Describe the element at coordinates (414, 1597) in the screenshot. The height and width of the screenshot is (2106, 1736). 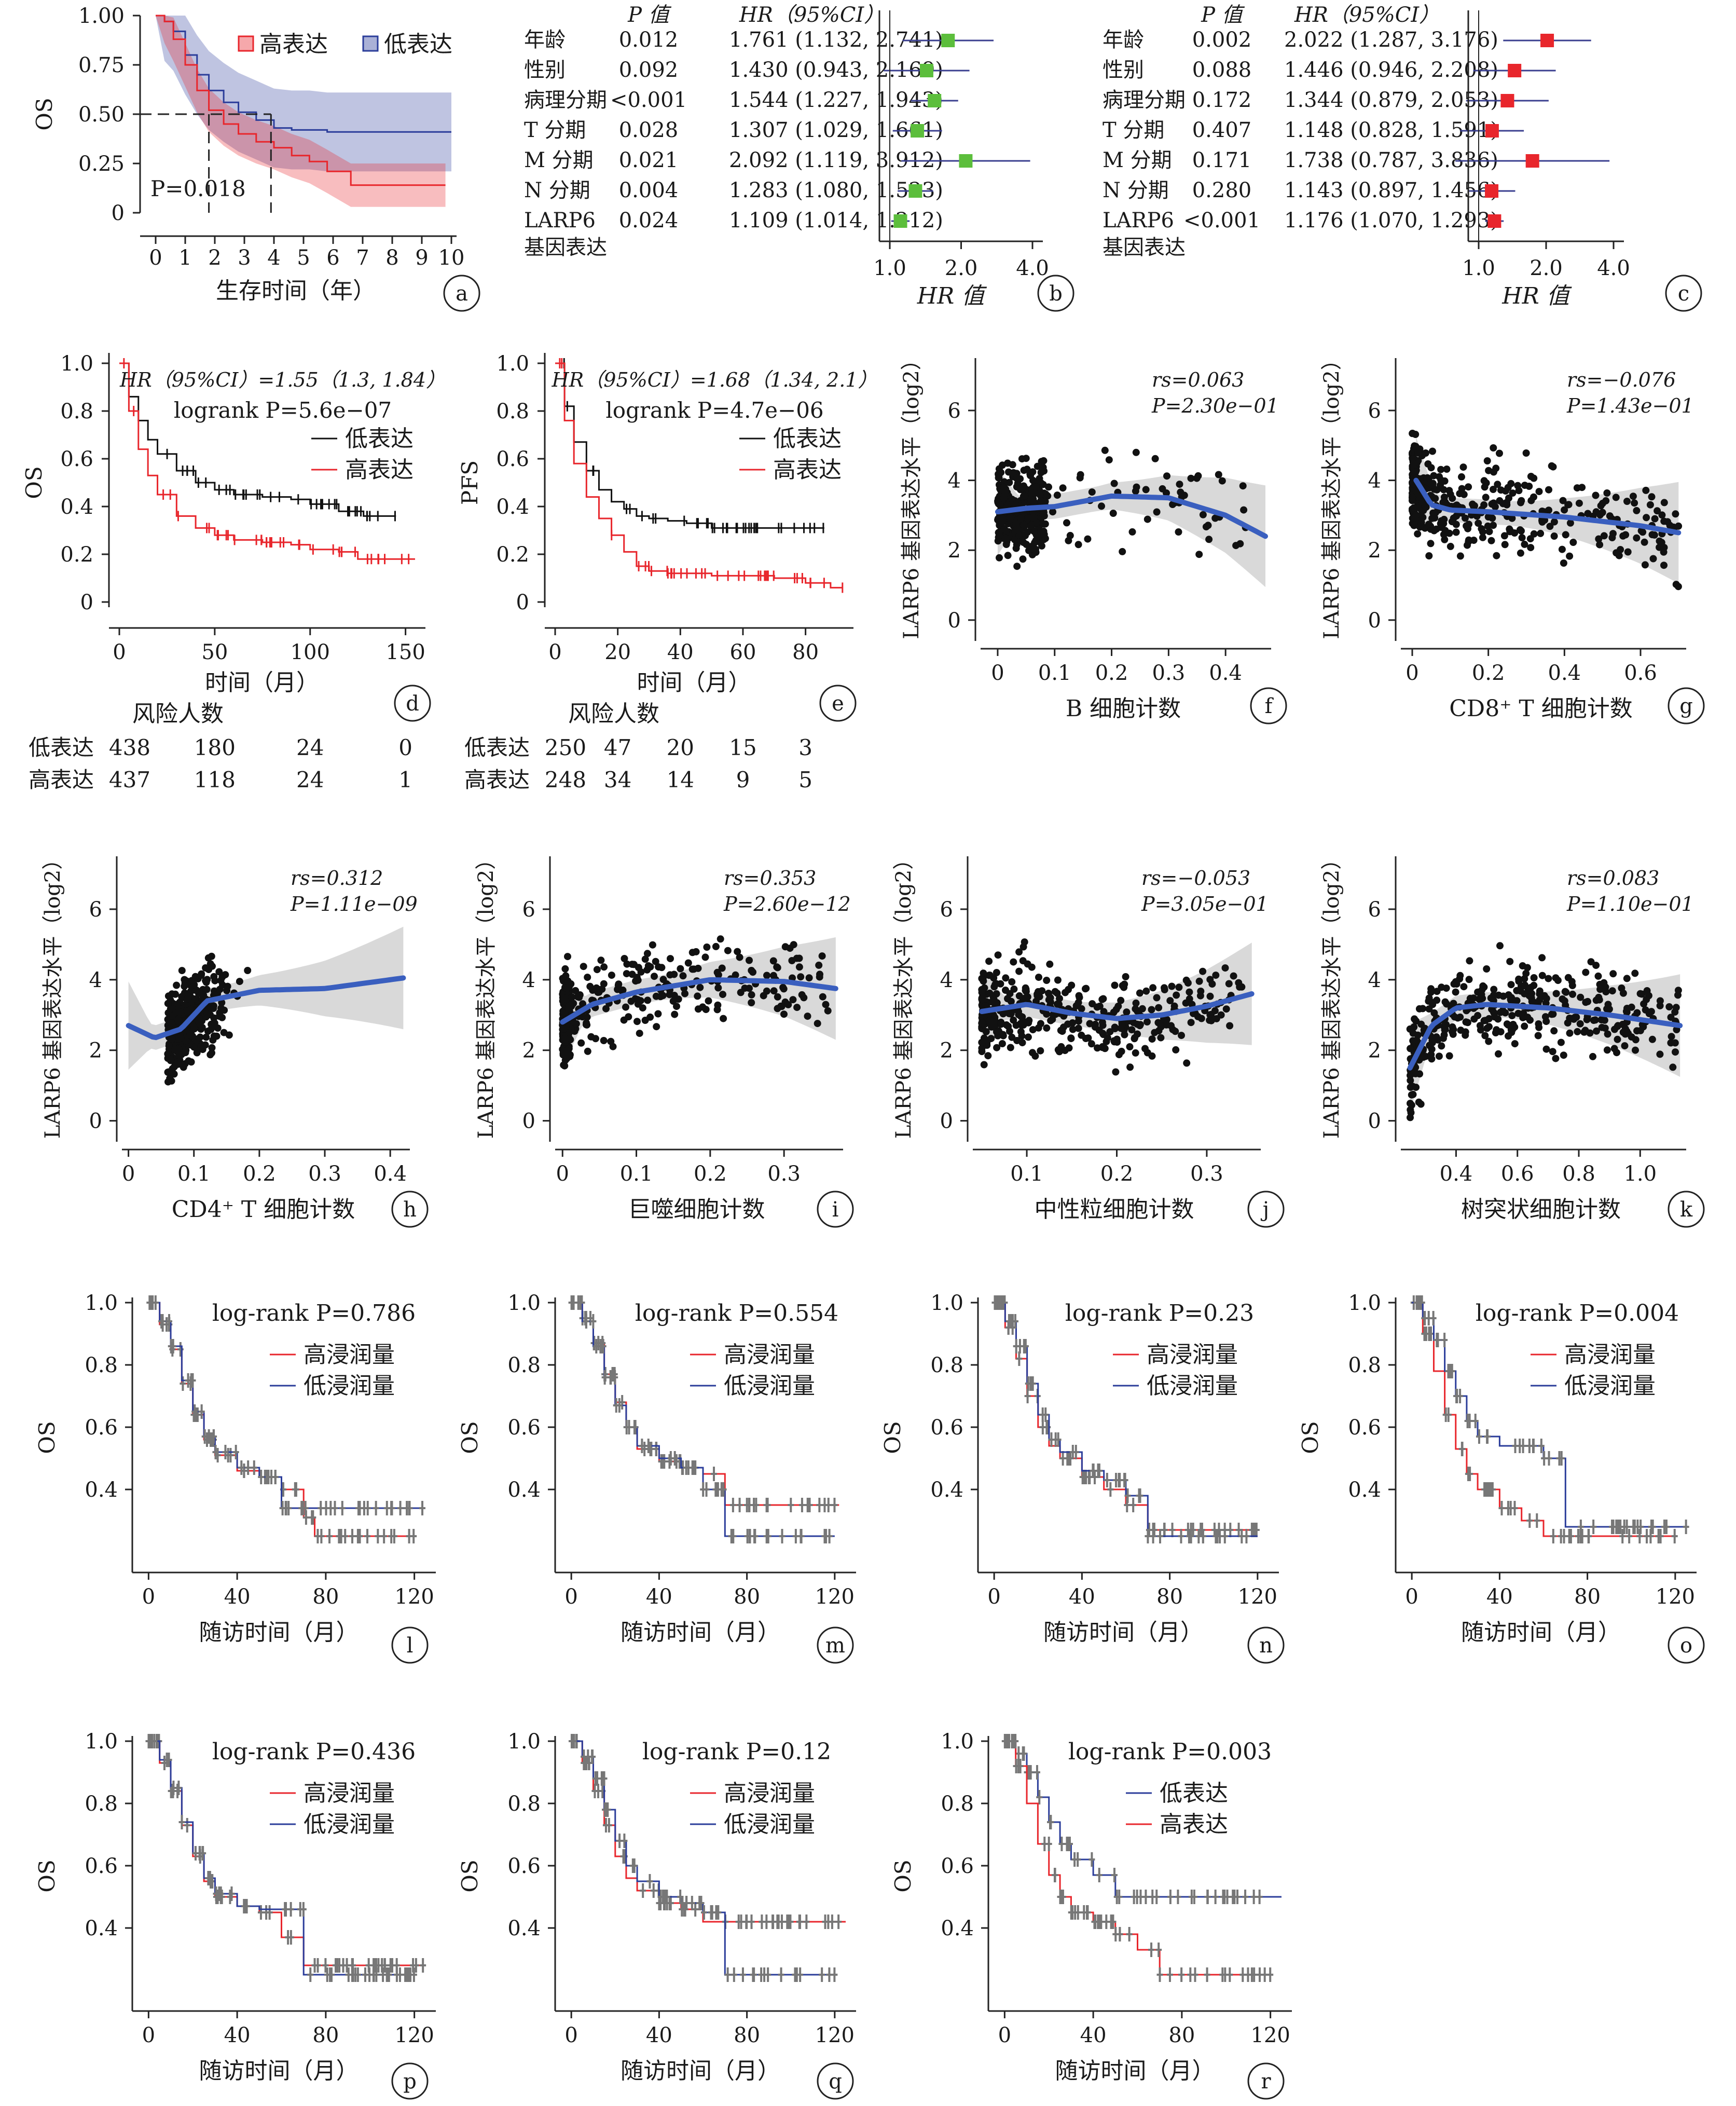
I see `x-tick-label: 120` at that location.